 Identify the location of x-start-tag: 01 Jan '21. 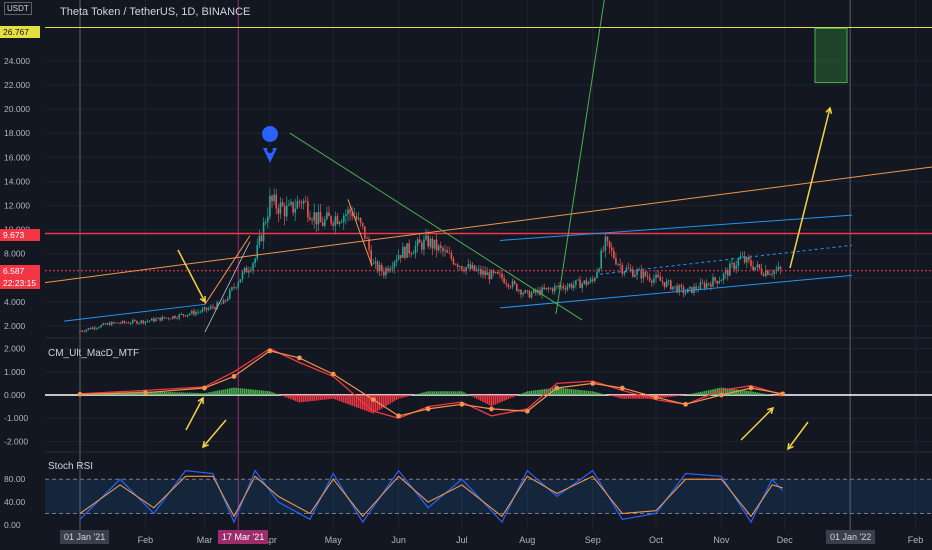
(85, 537).